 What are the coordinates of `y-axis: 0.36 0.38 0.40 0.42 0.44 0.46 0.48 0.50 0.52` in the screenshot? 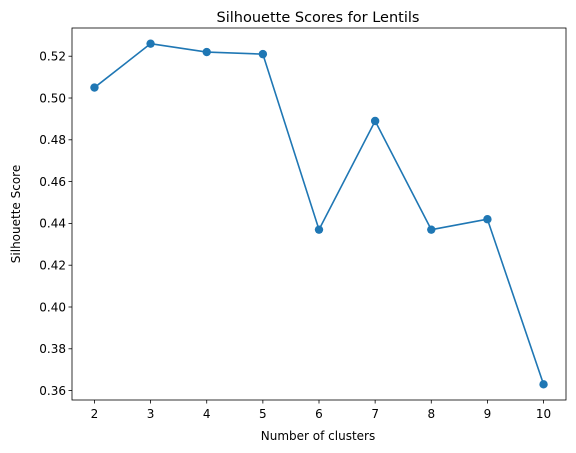 It's located at (55, 224).